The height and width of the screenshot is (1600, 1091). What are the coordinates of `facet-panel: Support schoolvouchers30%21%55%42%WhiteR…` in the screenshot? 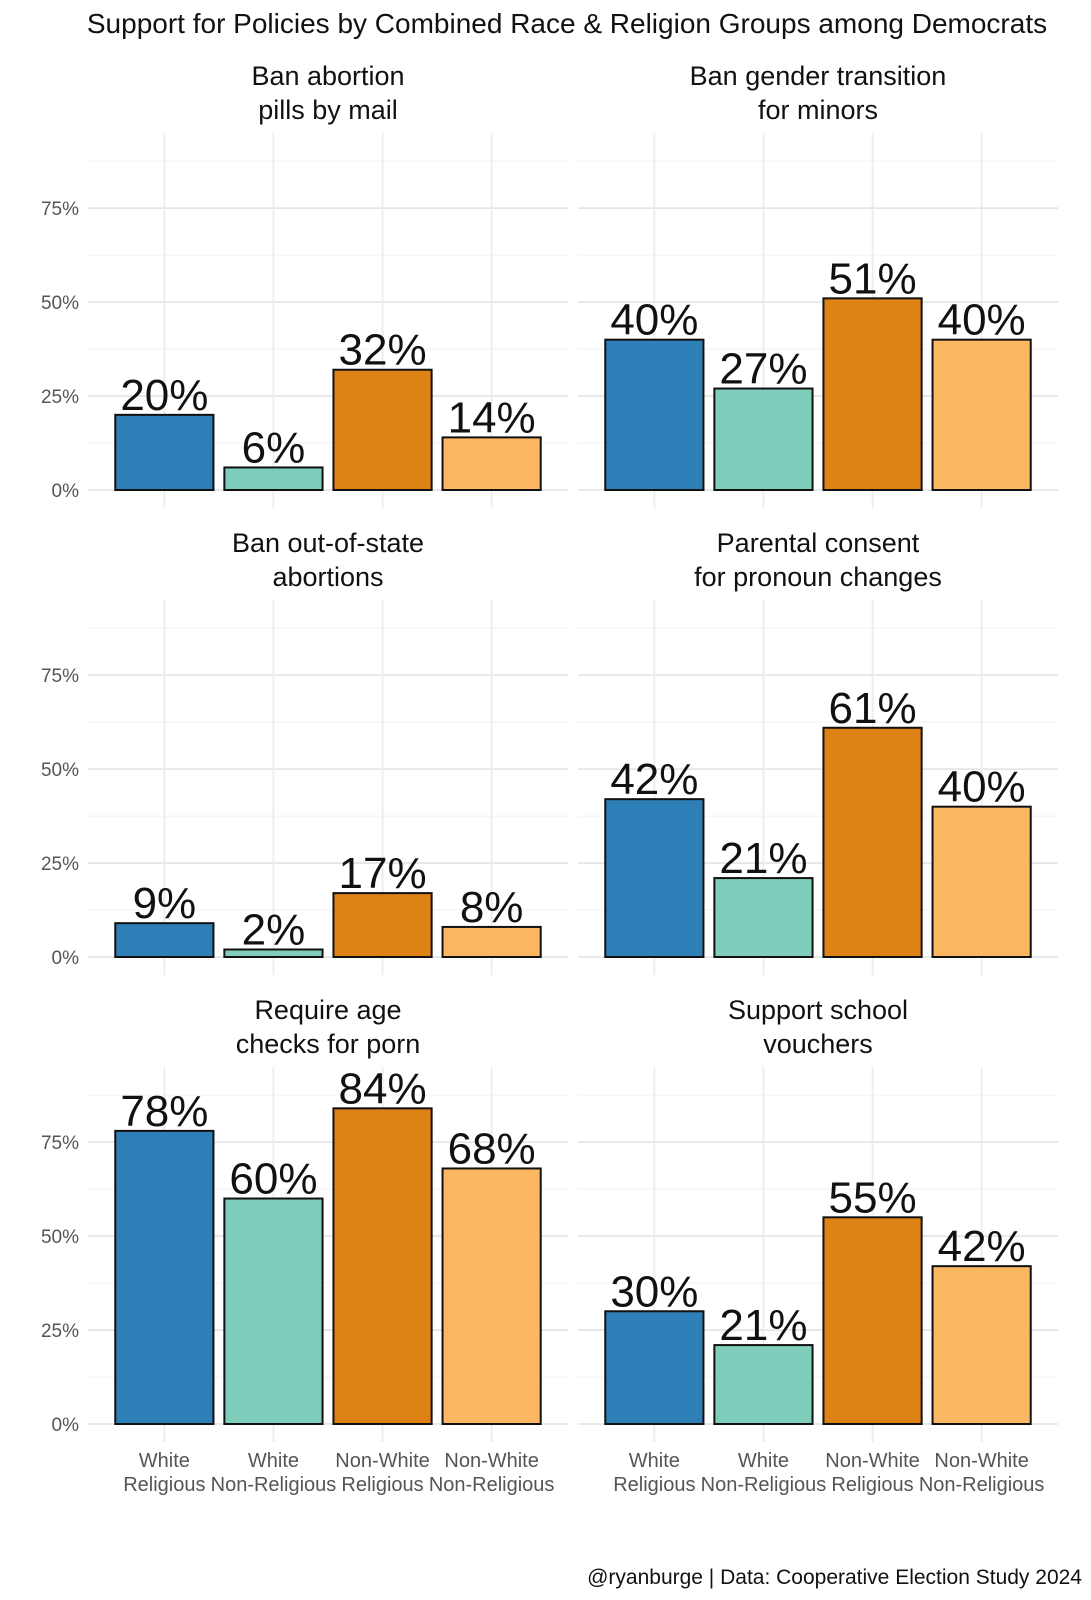 It's located at (818, 1245).